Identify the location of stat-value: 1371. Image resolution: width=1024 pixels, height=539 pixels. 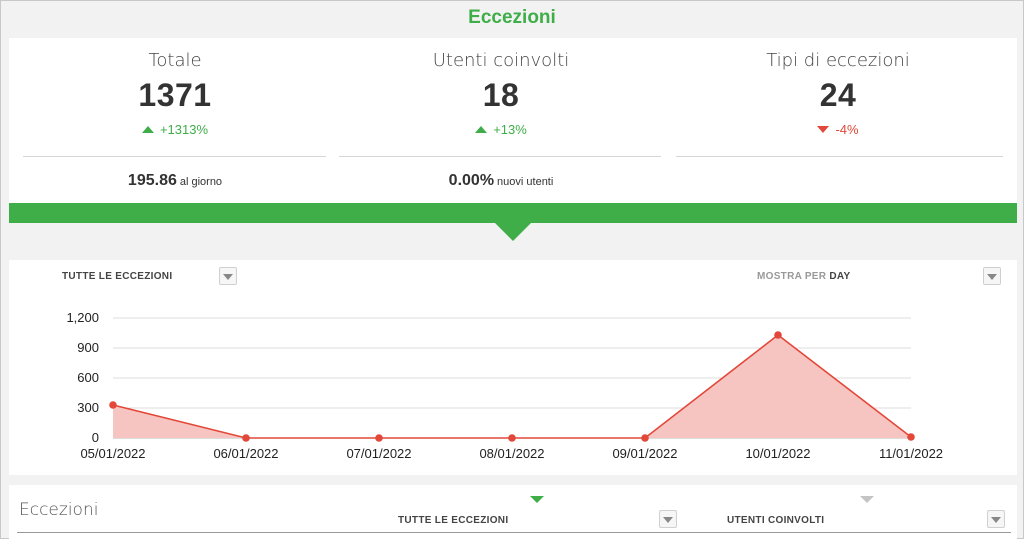
(175, 95).